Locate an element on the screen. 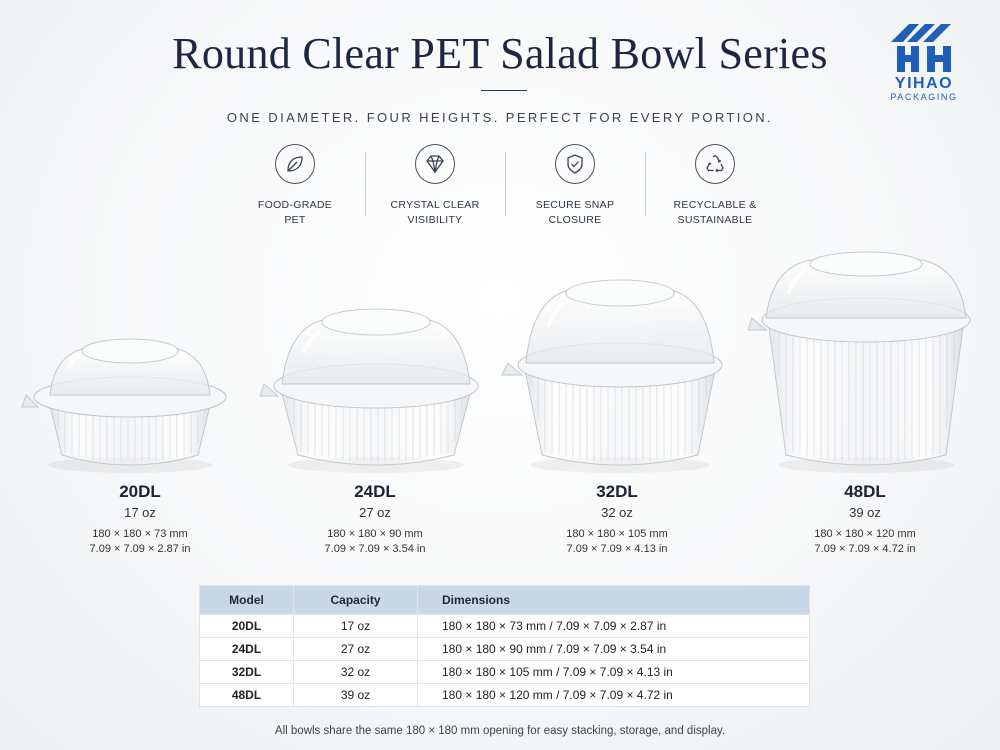 Image resolution: width=1000 pixels, height=750 pixels. cell-model: 32DL is located at coordinates (246, 672).